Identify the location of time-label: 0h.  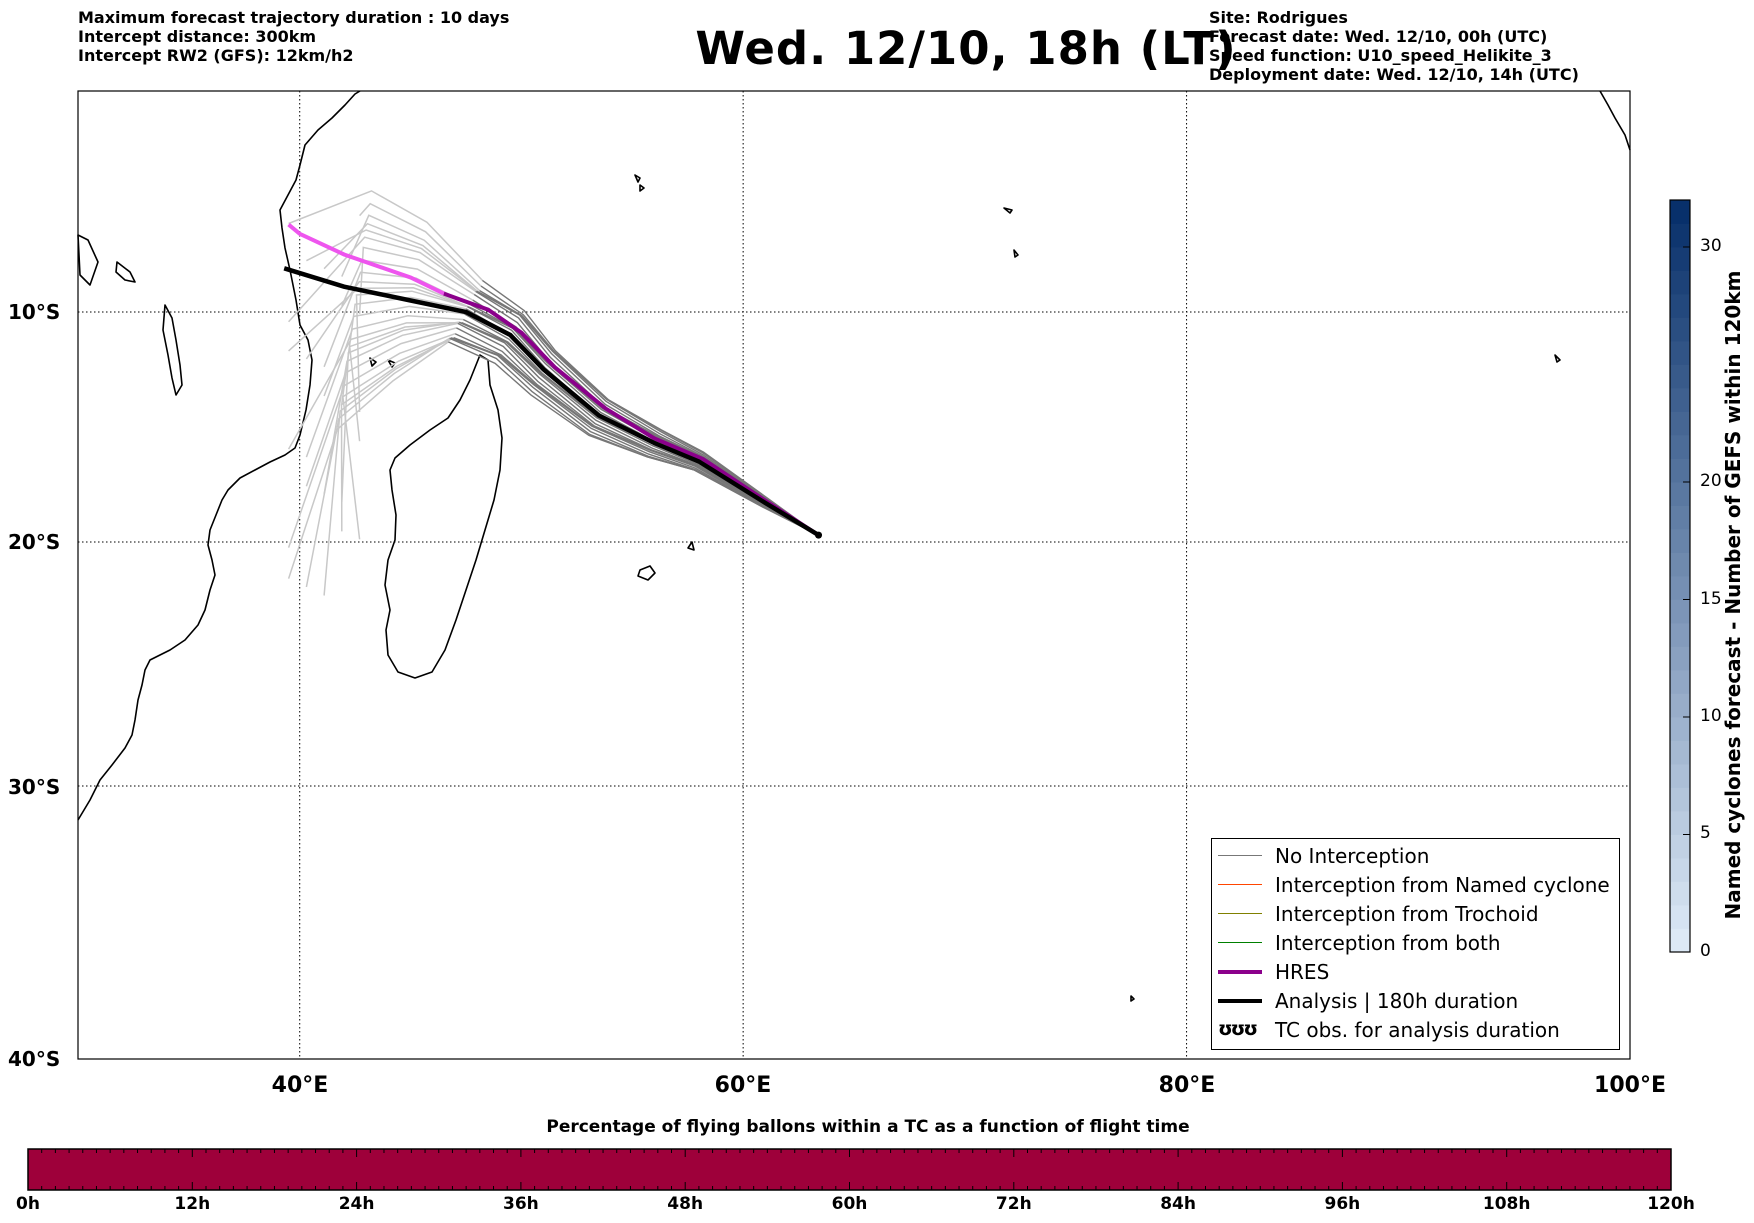
(28, 1204).